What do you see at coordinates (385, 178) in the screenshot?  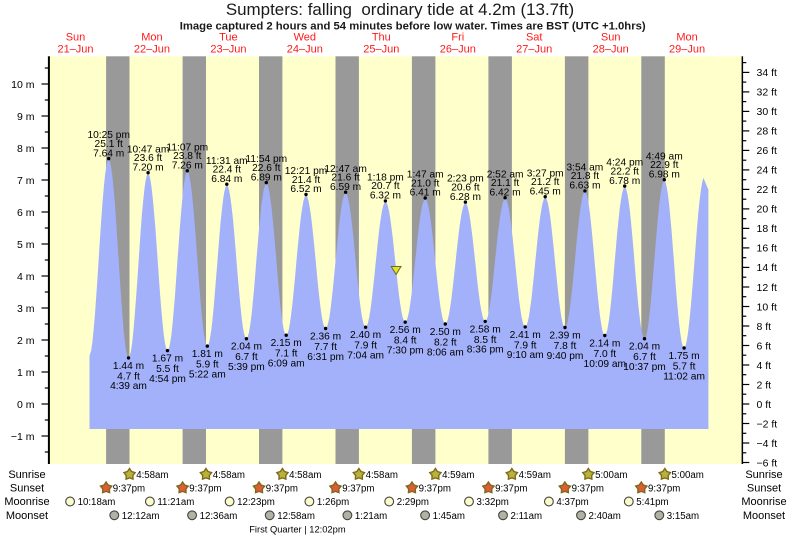 I see `svg-text: 1:18 pm` at bounding box center [385, 178].